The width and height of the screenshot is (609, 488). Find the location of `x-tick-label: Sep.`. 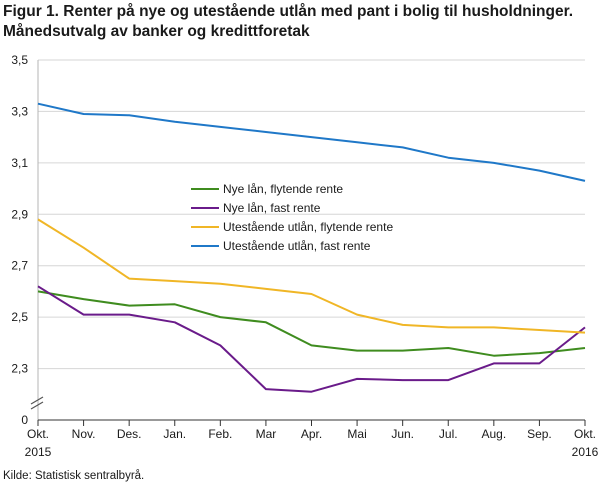

x-tick-label: Sep. is located at coordinates (539, 434).